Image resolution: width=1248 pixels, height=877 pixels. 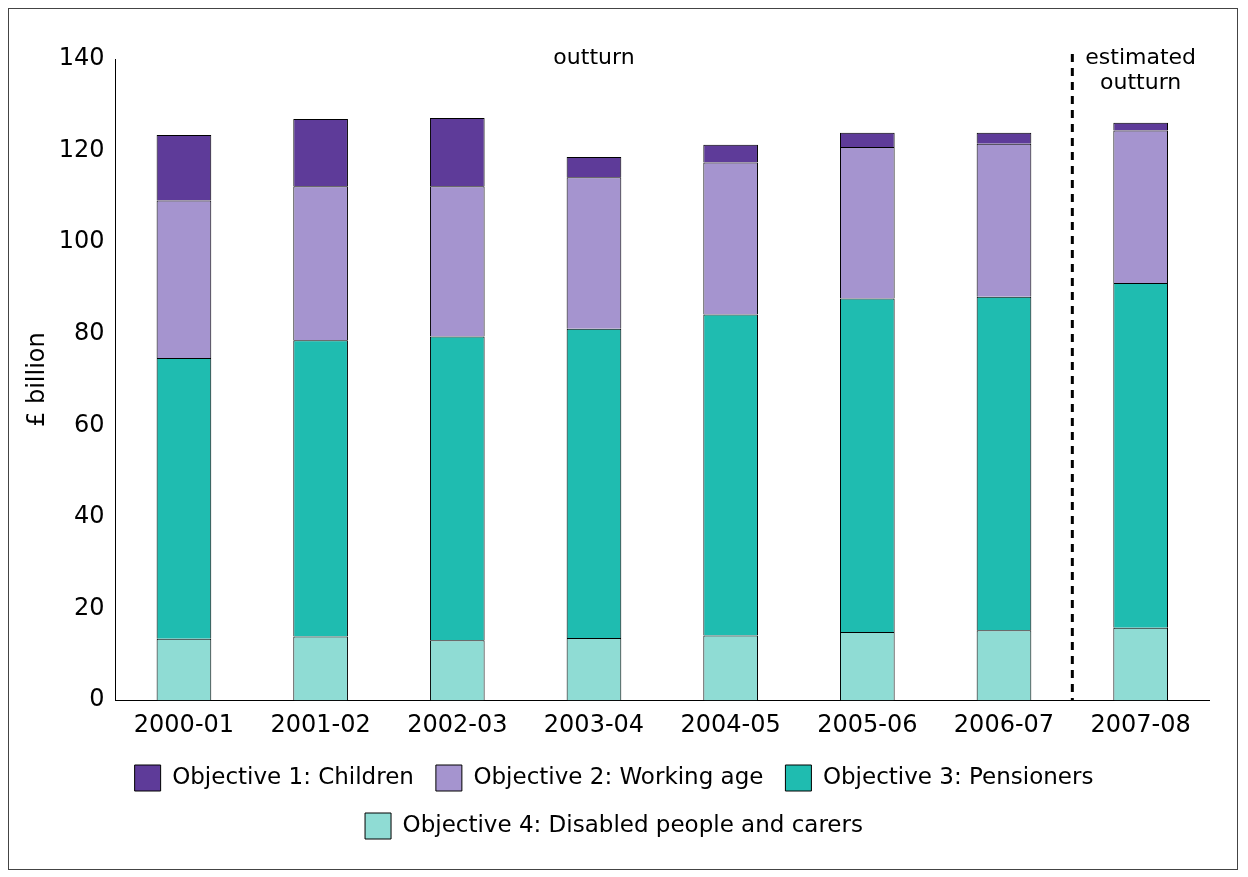 What do you see at coordinates (35, 379) in the screenshot?
I see `y-axis-title: £ billion` at bounding box center [35, 379].